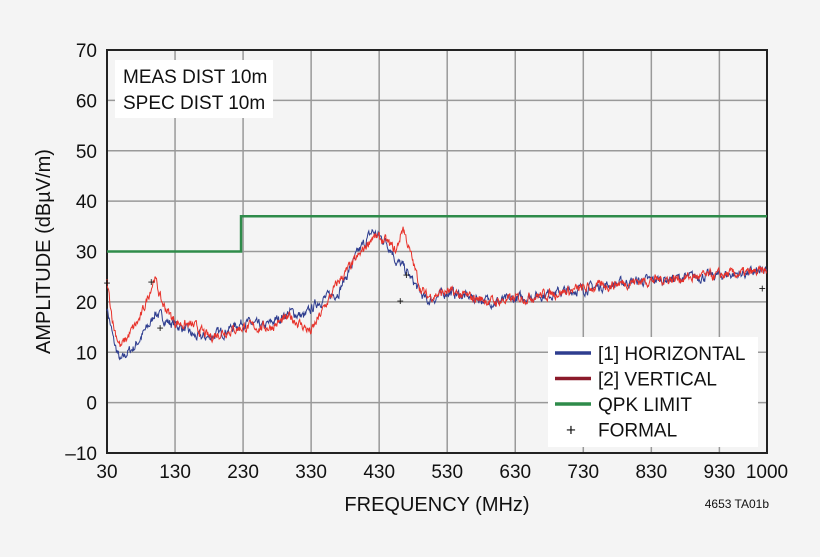 Image resolution: width=820 pixels, height=557 pixels. Describe the element at coordinates (86, 353) in the screenshot. I see `y-tick-label: 10` at that location.